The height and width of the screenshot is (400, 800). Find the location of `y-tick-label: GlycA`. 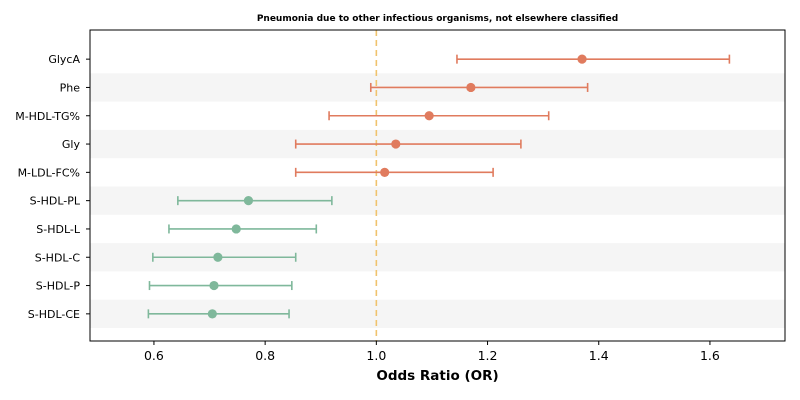

y-tick-label: GlycA is located at coordinates (64, 59).